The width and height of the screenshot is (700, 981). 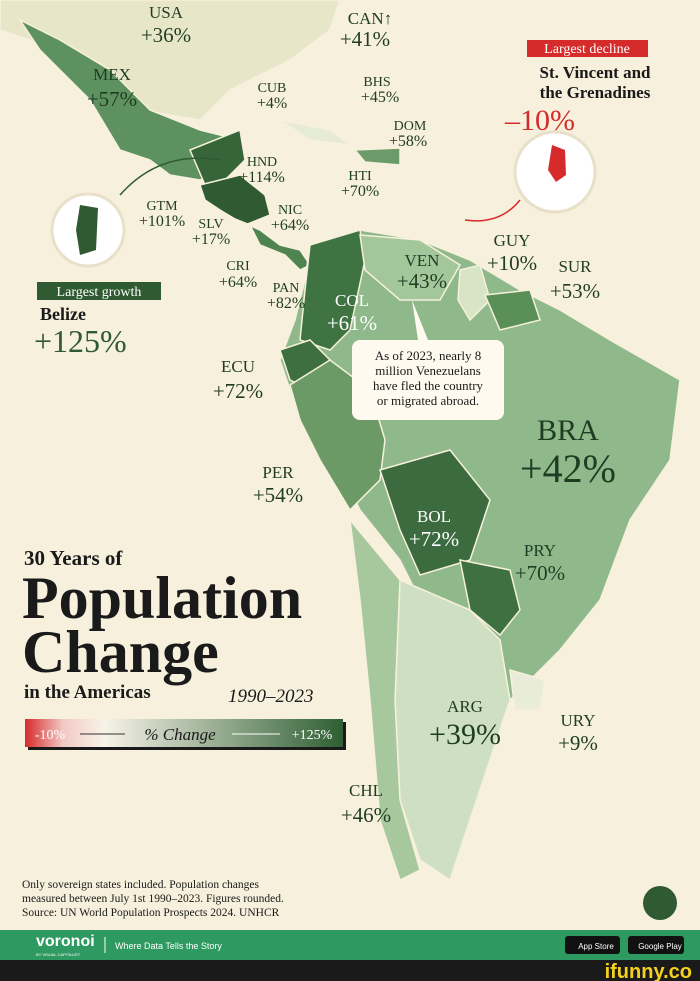 What do you see at coordinates (596, 72) in the screenshot?
I see `decline-name: St. Vincent and` at bounding box center [596, 72].